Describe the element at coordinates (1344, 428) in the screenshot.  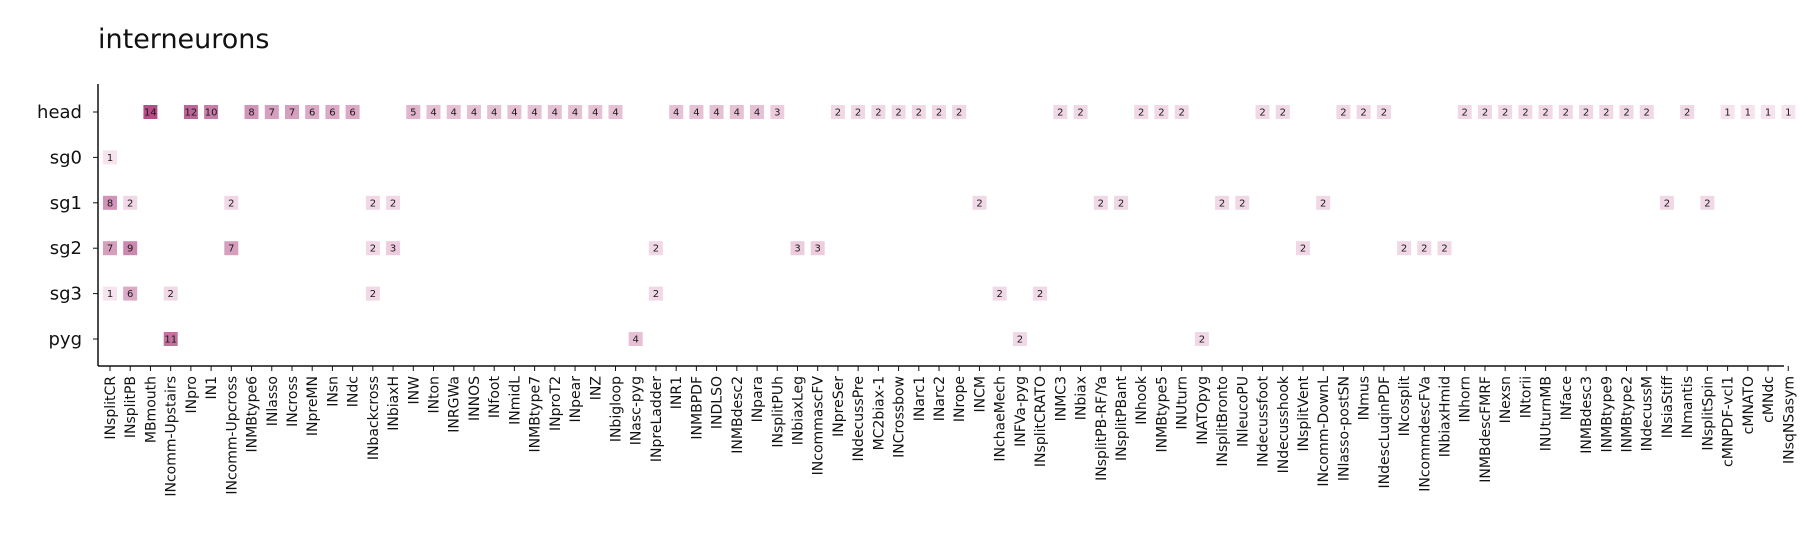
I see `x-tick-label: INlasso-postSN` at that location.